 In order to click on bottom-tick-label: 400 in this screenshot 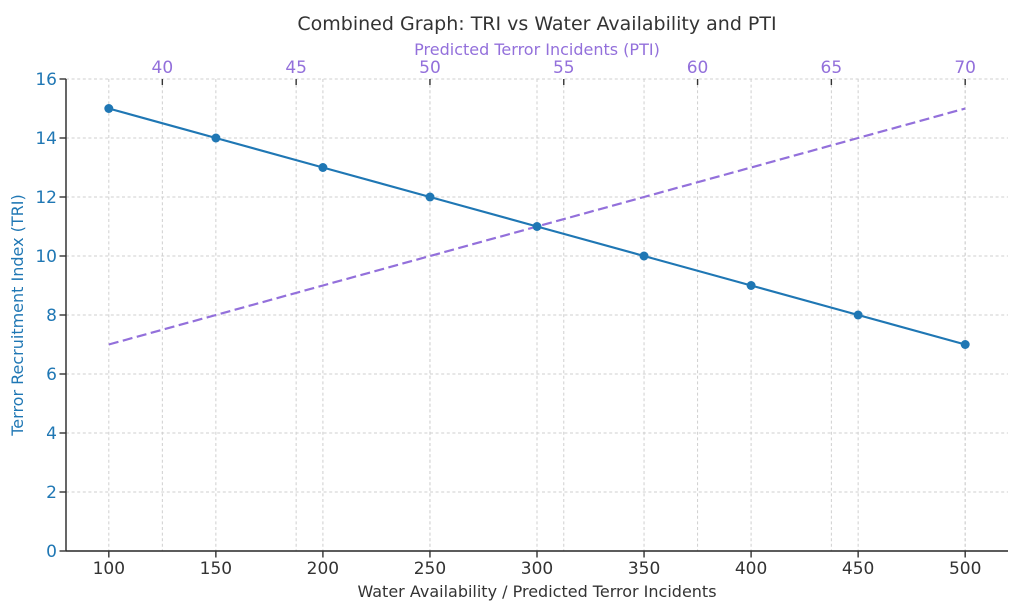, I will do `click(751, 569)`.